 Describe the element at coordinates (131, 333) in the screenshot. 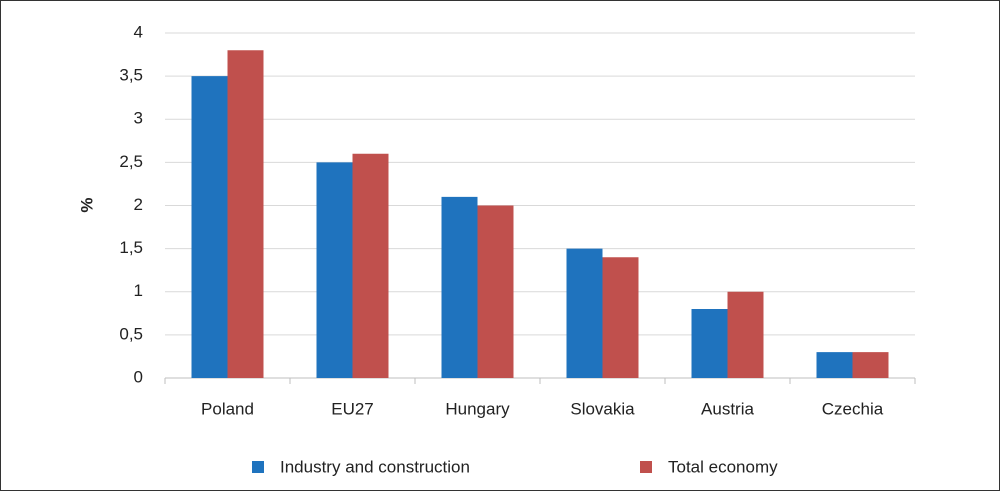

I see `y-tick-label: 0,5` at that location.